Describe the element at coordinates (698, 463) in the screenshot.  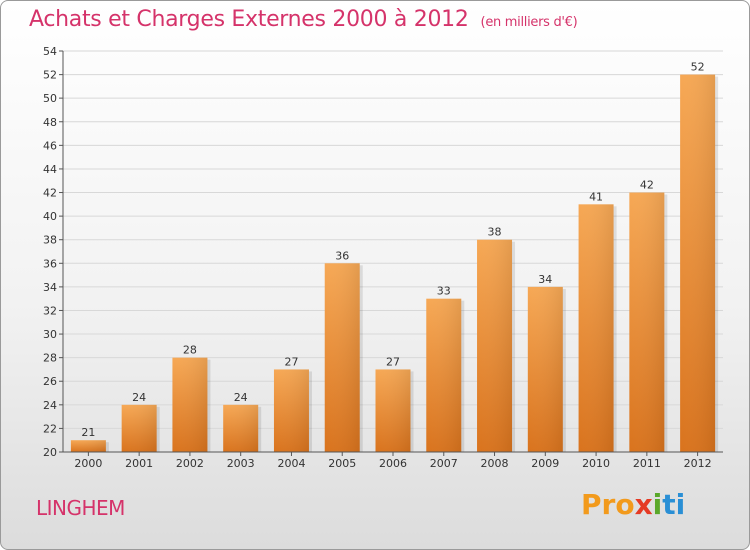
I see `x-tick-label: 2012` at that location.